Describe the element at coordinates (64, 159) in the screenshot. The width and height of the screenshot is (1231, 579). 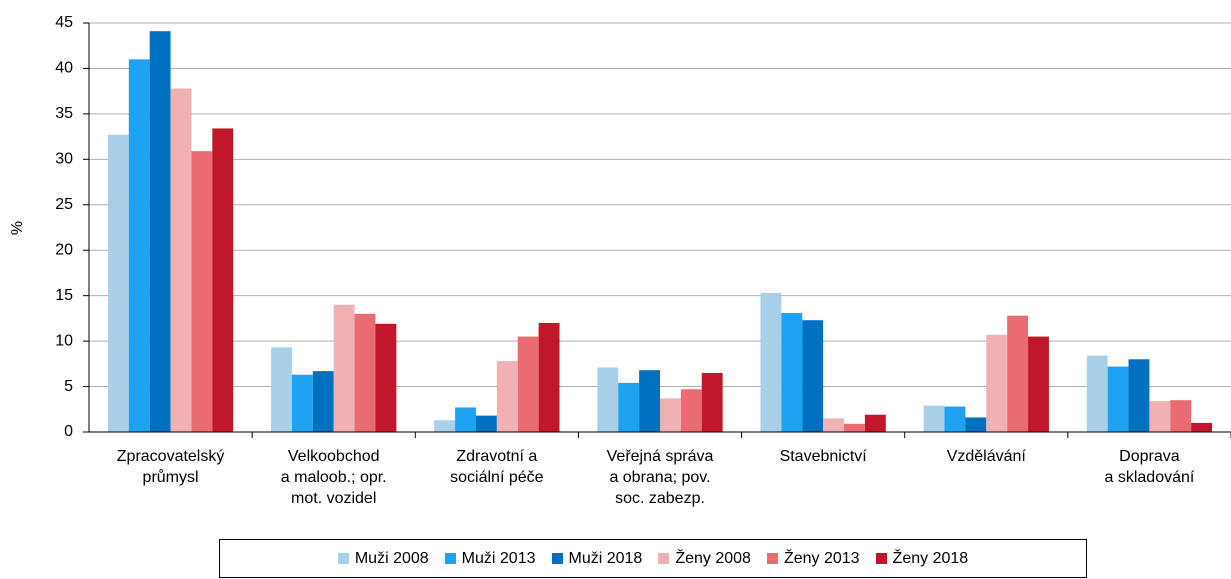
I see `y-tick-label: 30` at that location.